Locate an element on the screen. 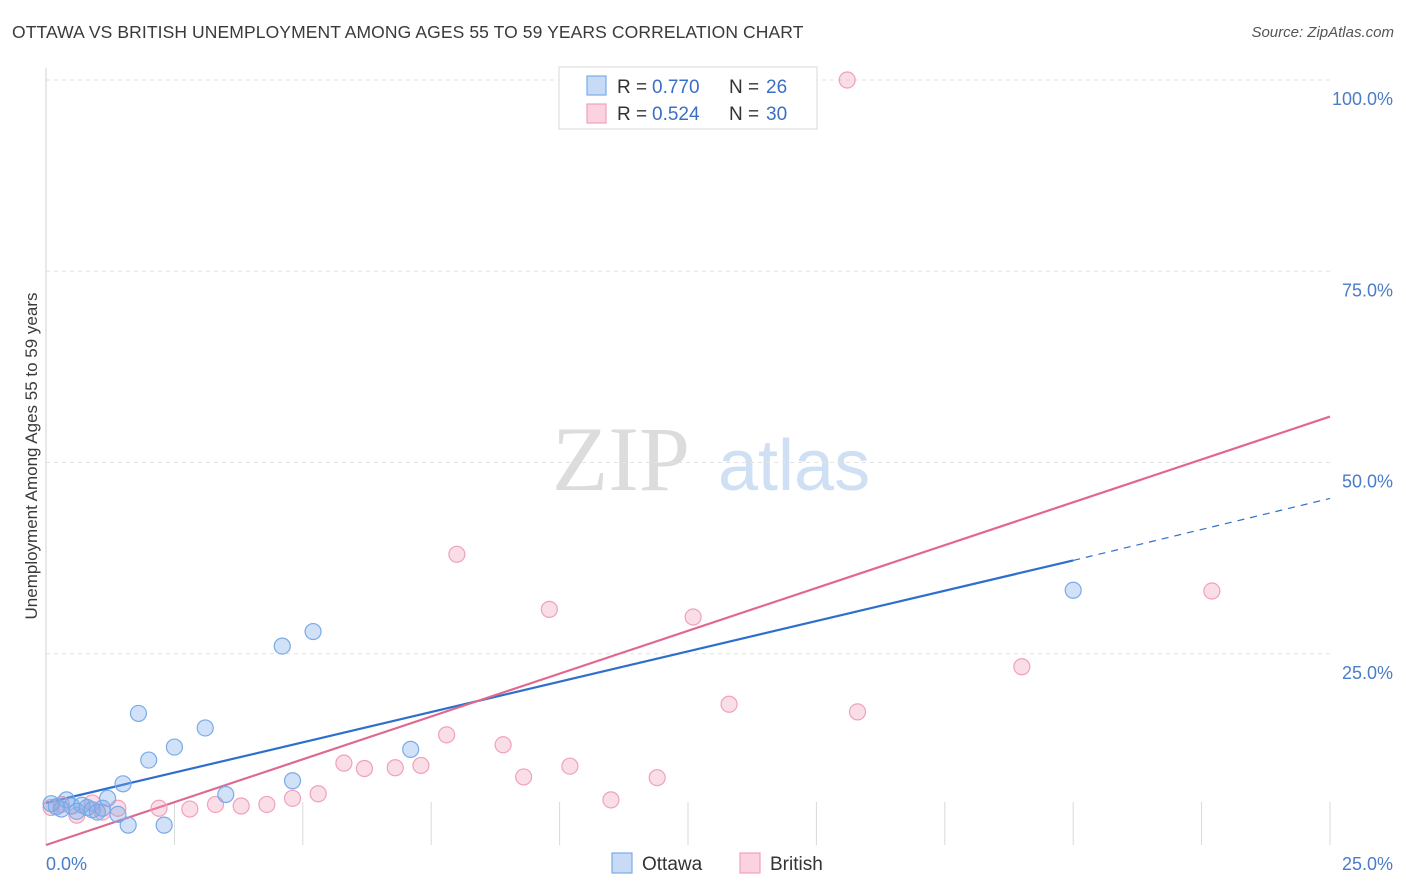  source-label: Source: ZipAtlas.com is located at coordinates (1322, 32).